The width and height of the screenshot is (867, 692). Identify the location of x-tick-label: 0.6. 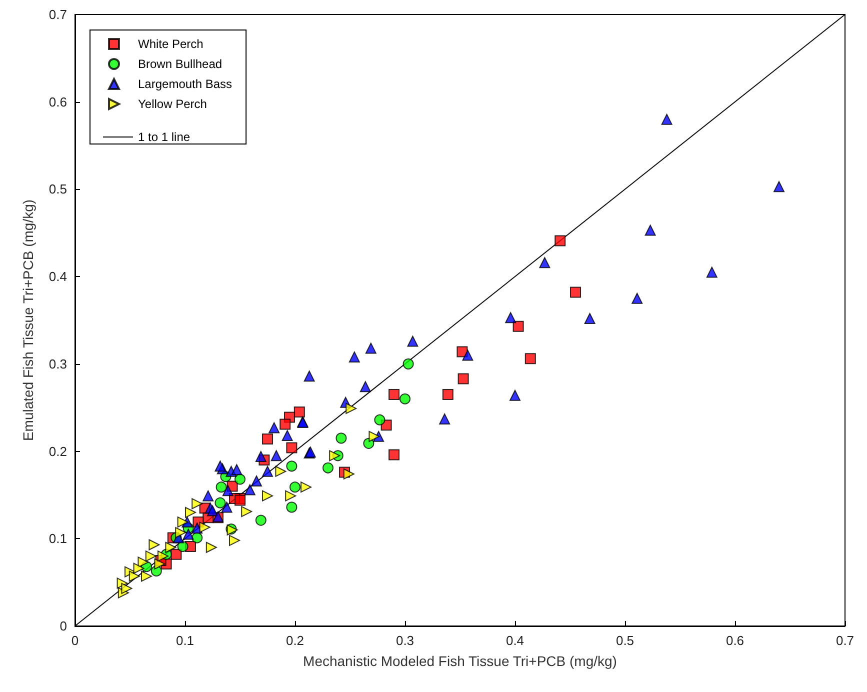
(735, 640).